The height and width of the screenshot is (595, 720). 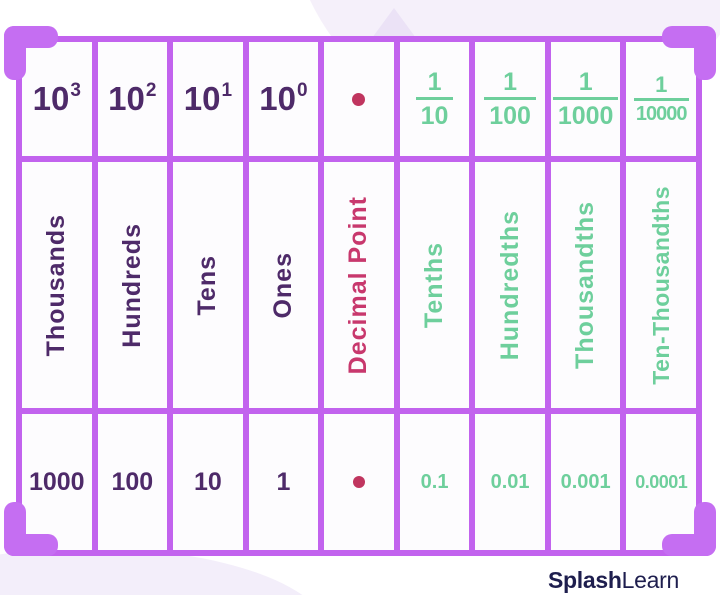 I want to click on fraction-denominator: 10000, so click(x=661, y=111).